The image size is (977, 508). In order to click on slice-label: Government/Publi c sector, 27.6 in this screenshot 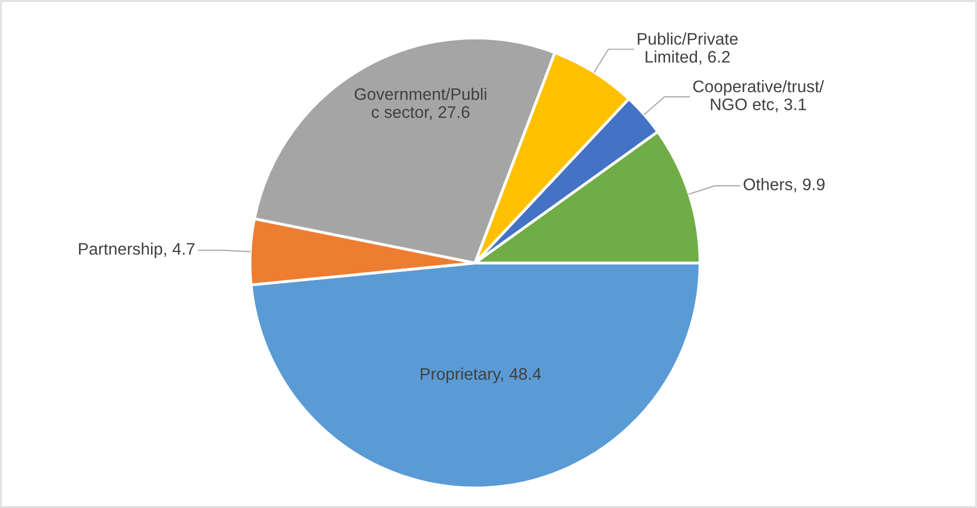, I will do `click(420, 104)`.